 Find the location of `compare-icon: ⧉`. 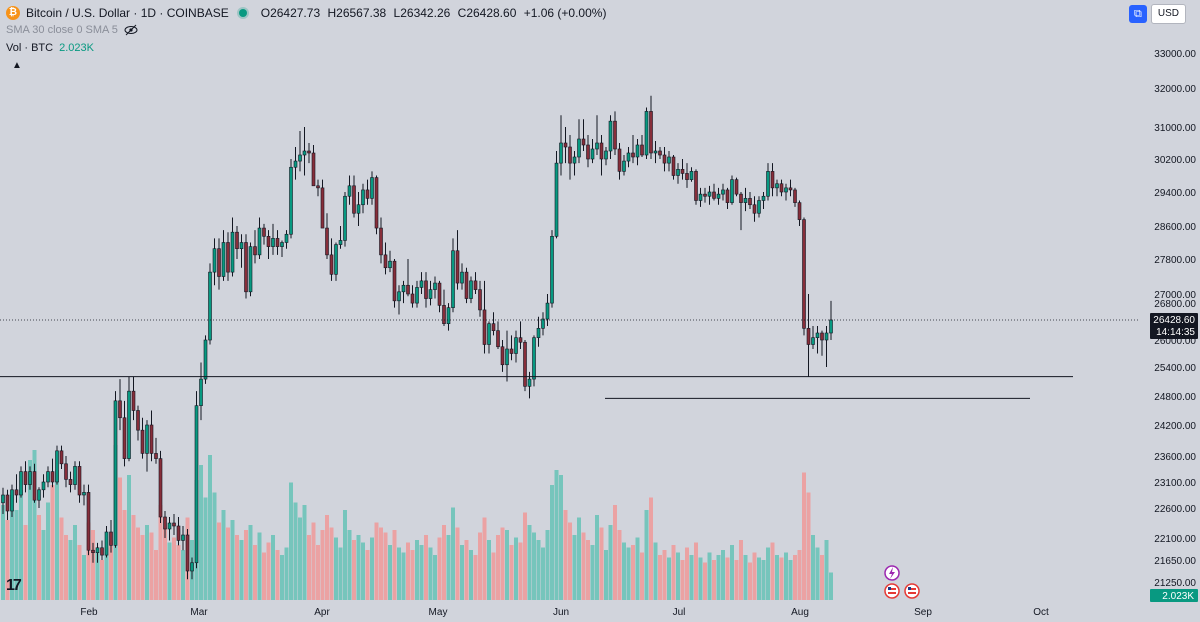

compare-icon: ⧉ is located at coordinates (1137, 14).